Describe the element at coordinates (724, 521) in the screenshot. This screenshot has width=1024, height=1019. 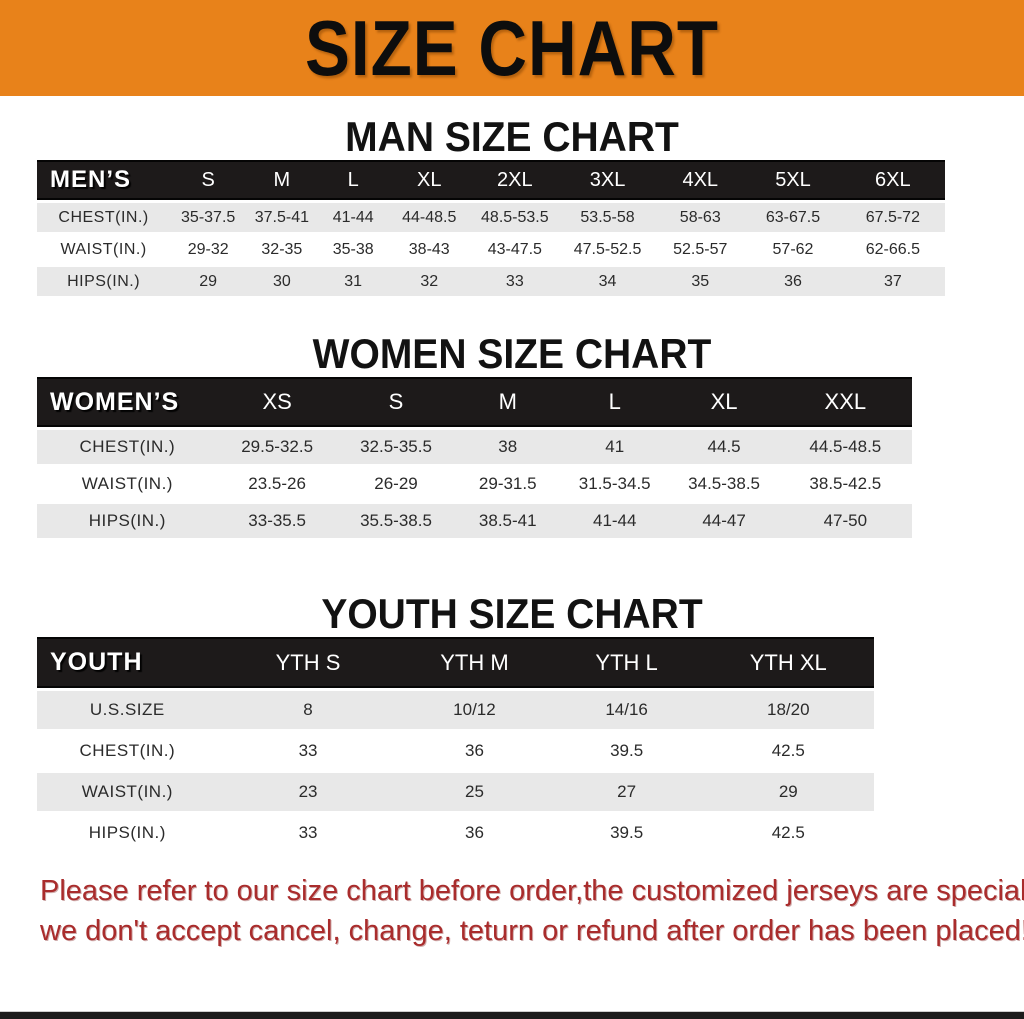
I see `size-value: 44-47` at that location.